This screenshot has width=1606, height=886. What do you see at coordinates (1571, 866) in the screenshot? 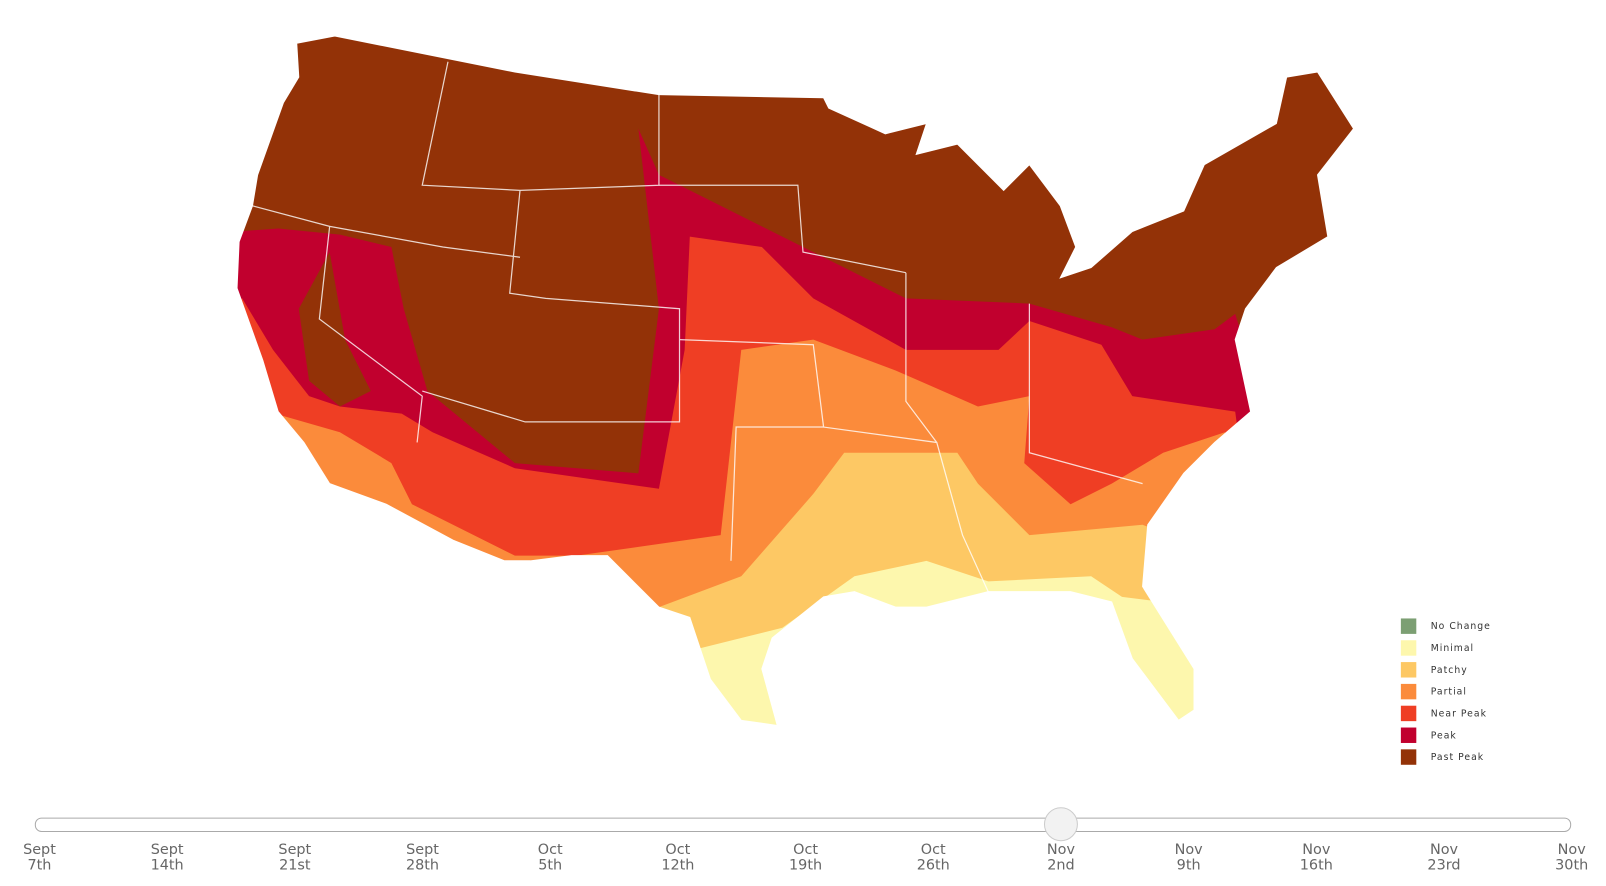
I see `slider-day-label: 30th` at bounding box center [1571, 866].